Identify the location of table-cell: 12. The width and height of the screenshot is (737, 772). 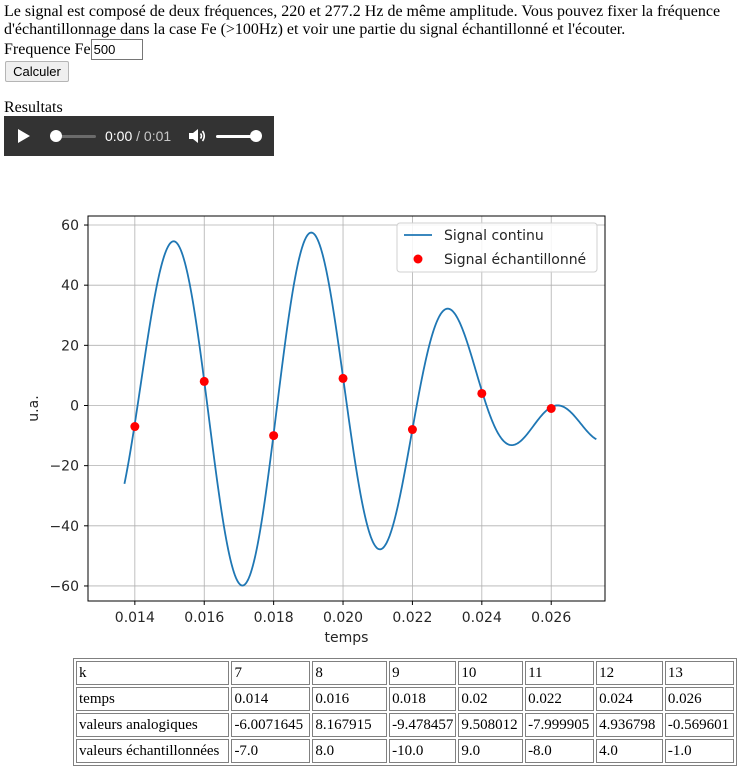
(629, 673).